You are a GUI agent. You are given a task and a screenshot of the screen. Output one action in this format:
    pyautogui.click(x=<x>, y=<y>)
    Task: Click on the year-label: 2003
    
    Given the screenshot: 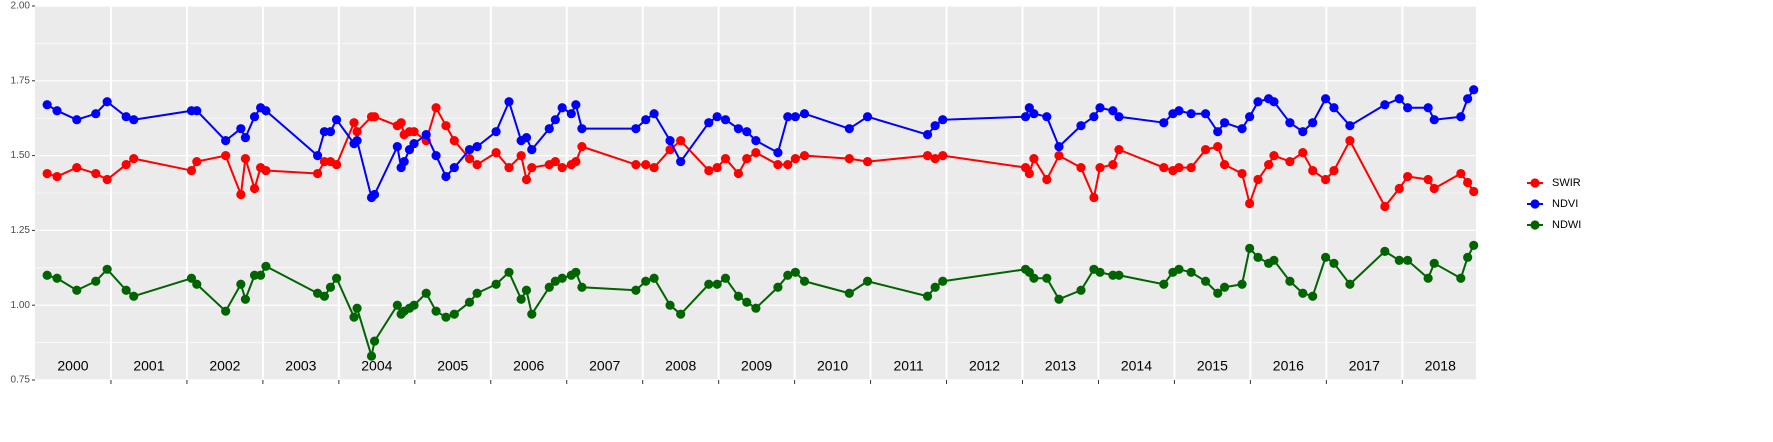 What is the action you would take?
    pyautogui.click(x=300, y=366)
    